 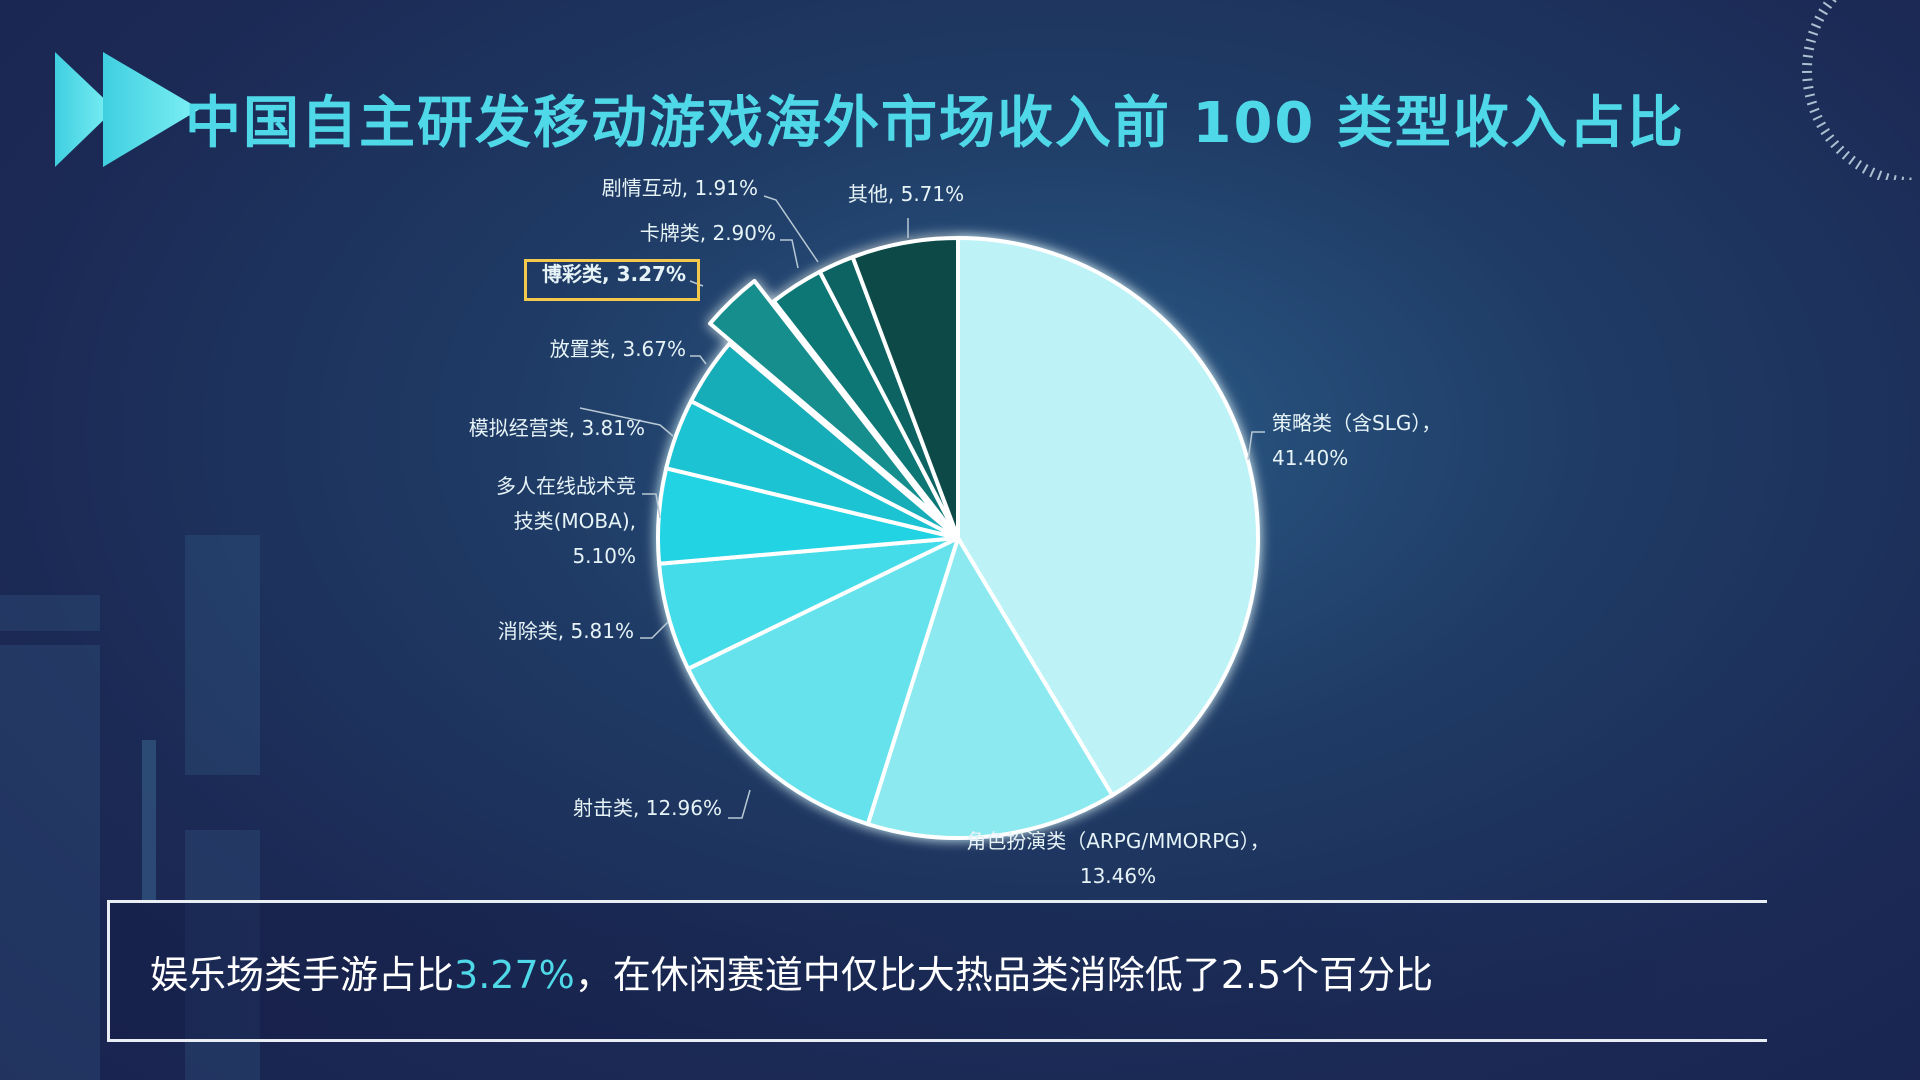 I want to click on slice-label: 多人在线战术竞技类(MOBA), 5.10%, so click(x=566, y=521).